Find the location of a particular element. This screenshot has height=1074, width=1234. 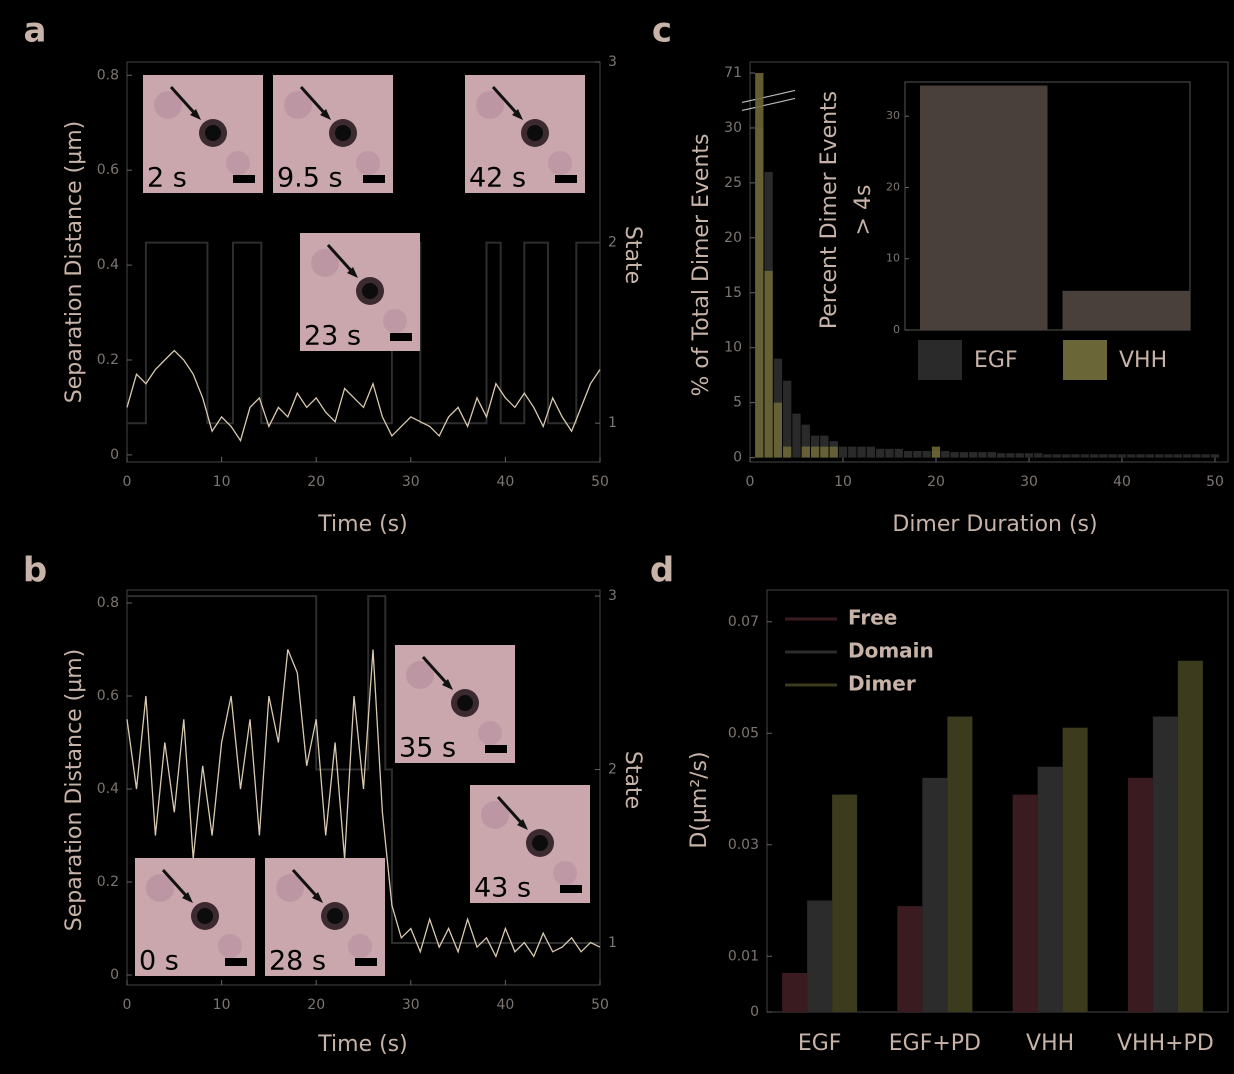

timestamp: 42 s is located at coordinates (497, 178).